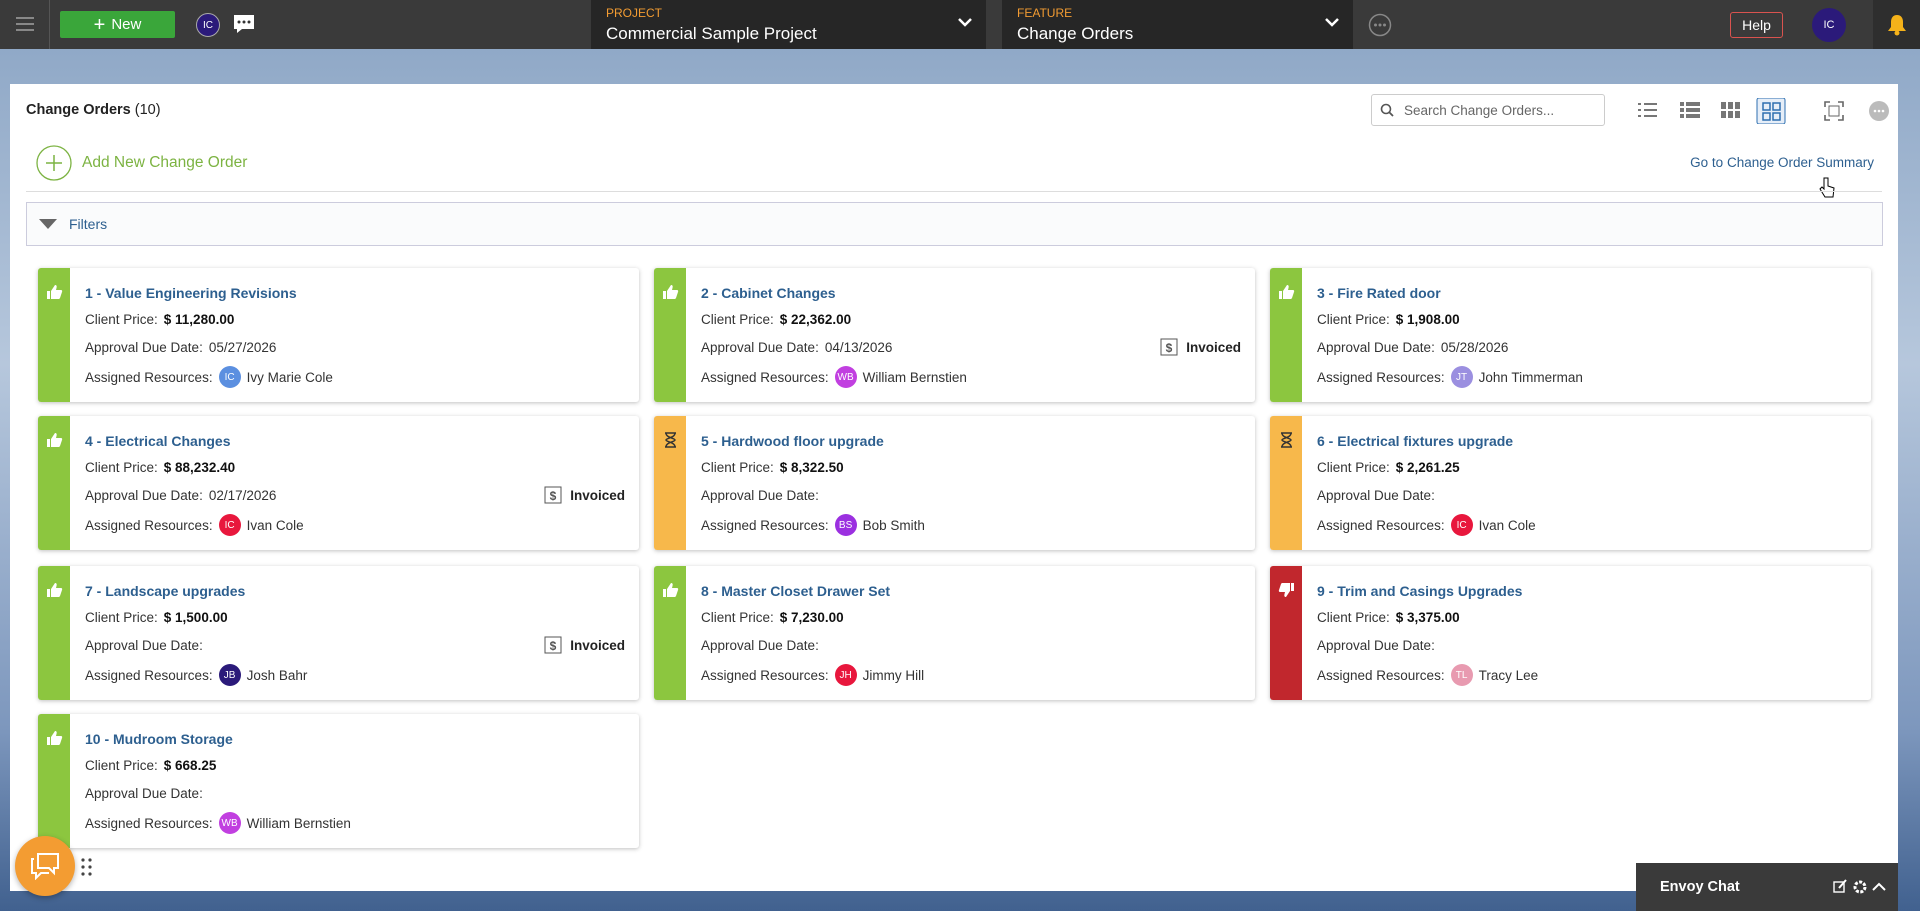 This screenshot has height=911, width=1920. I want to click on card-title: 7 - Landscape upgrades, so click(165, 591).